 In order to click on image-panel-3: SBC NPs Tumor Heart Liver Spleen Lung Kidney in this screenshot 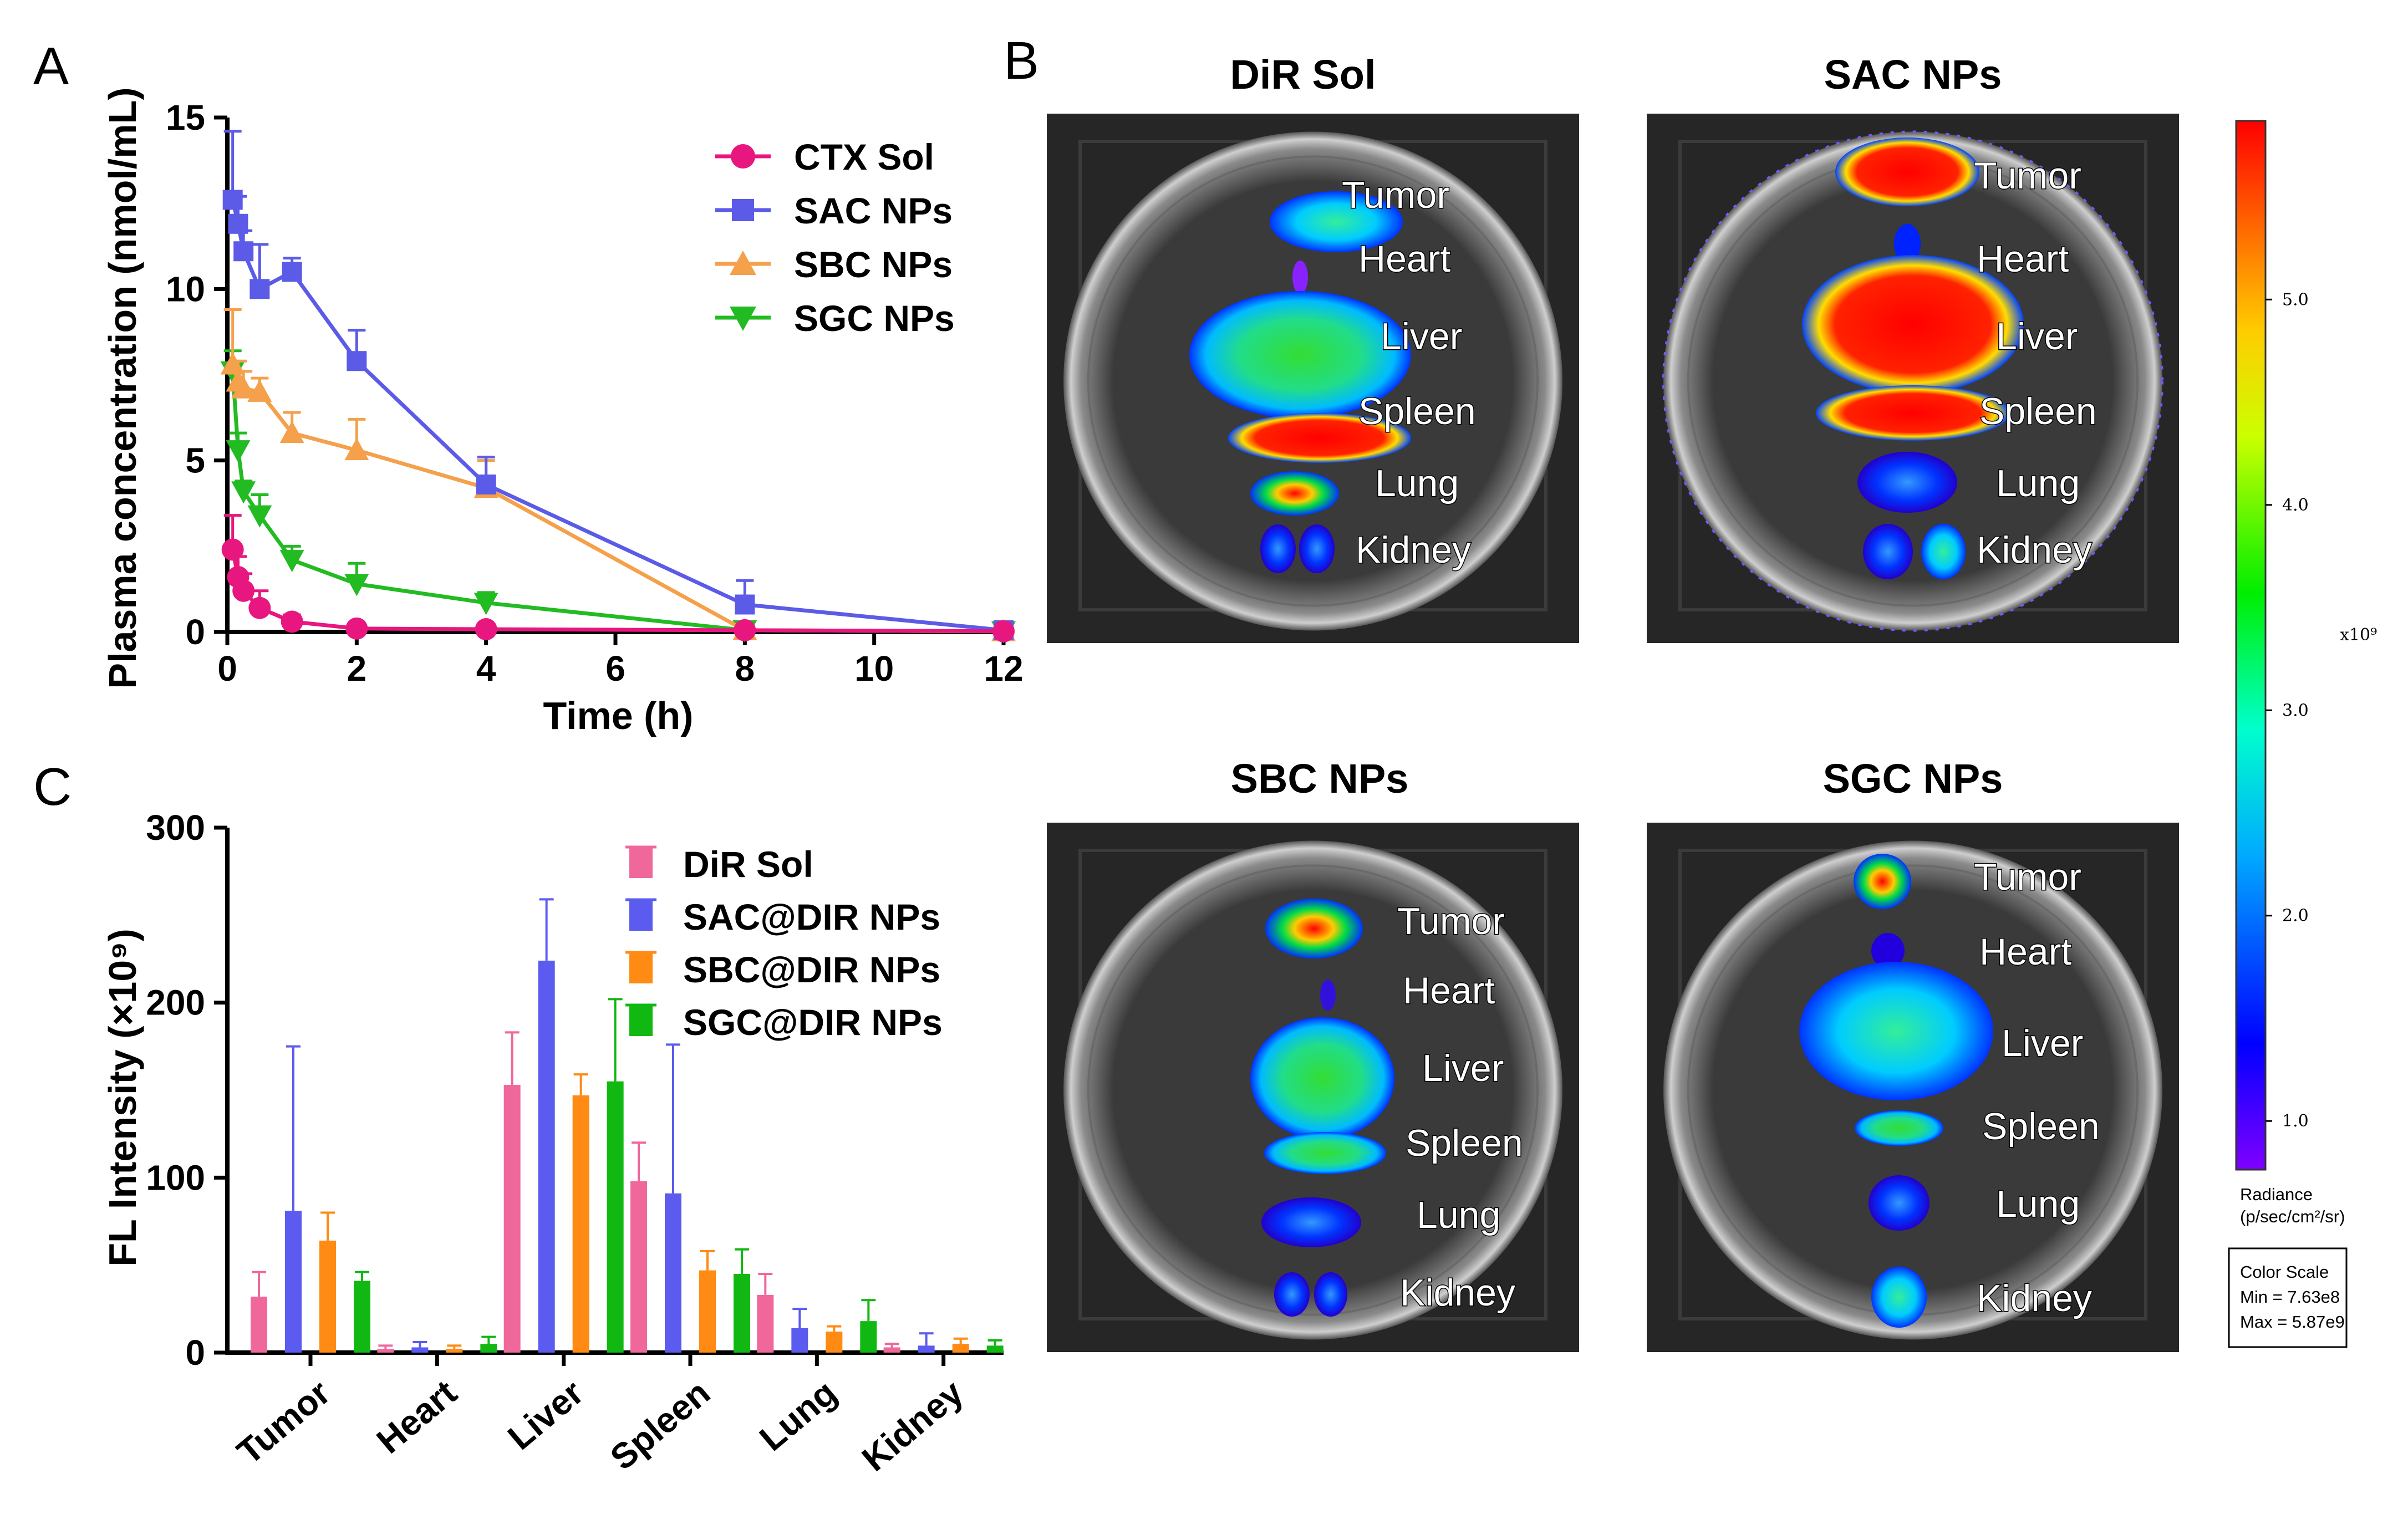, I will do `click(1313, 1054)`.